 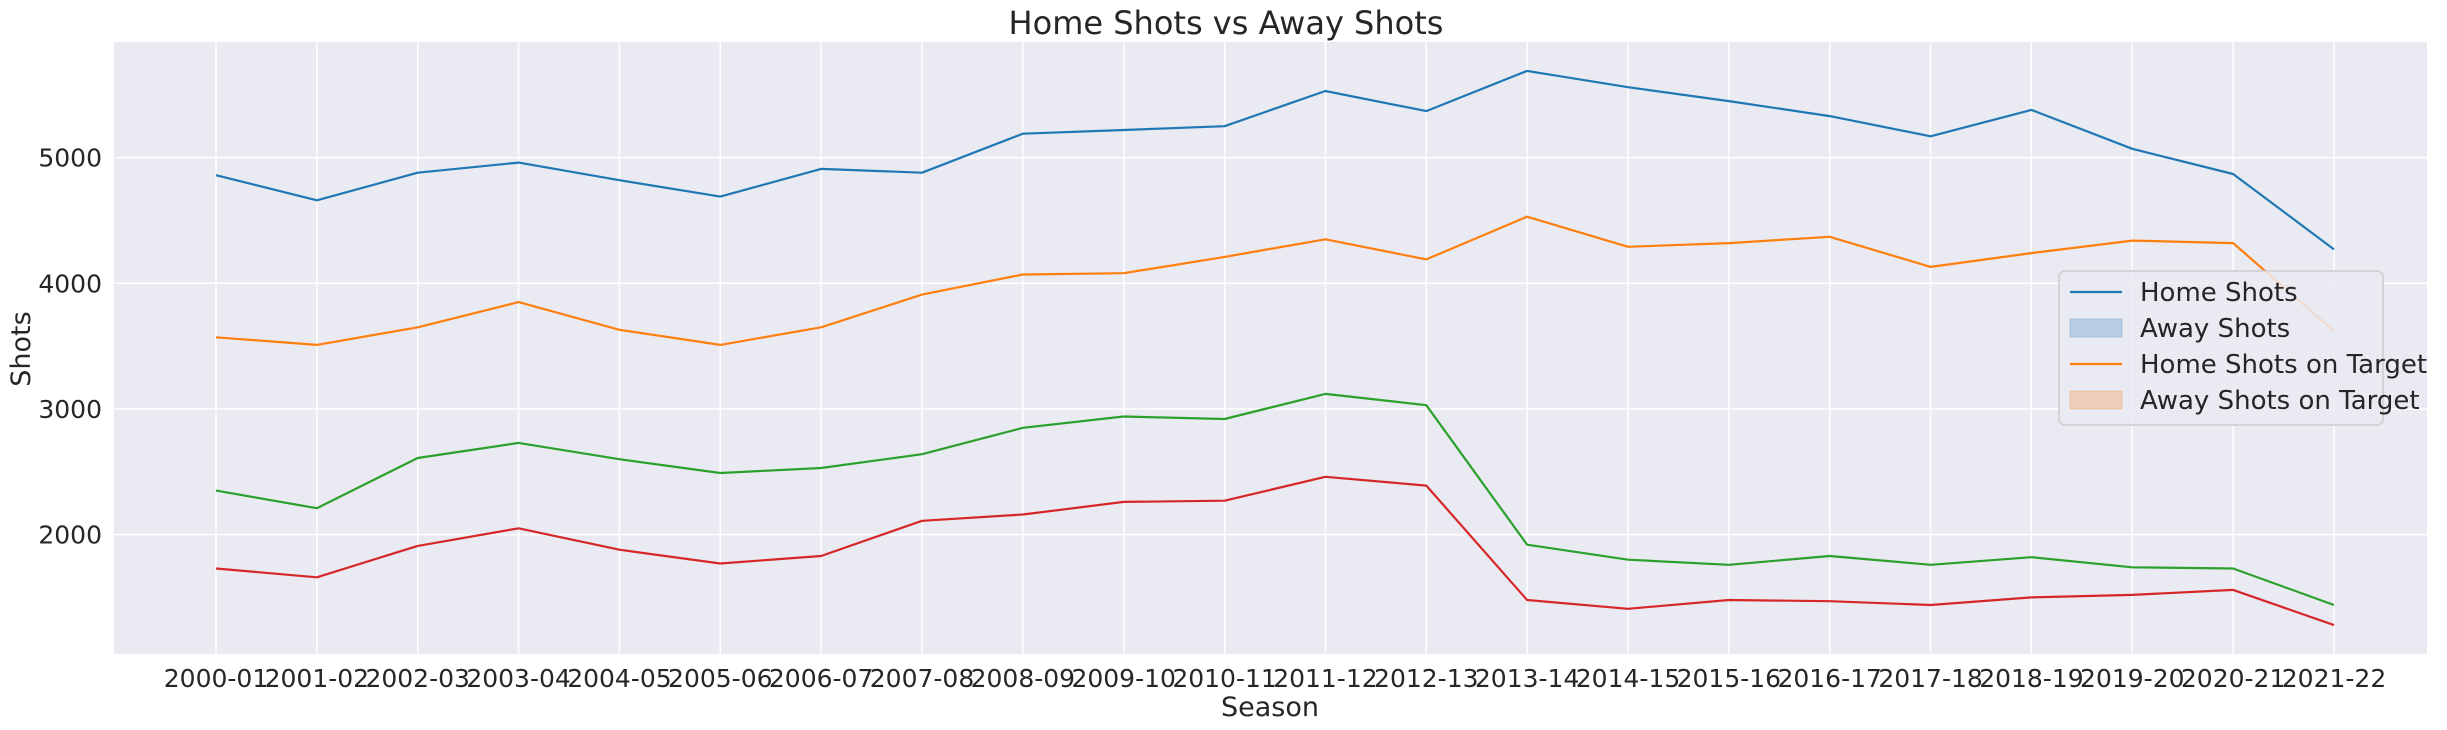 I want to click on x-axis-label: Season, so click(x=1270, y=707).